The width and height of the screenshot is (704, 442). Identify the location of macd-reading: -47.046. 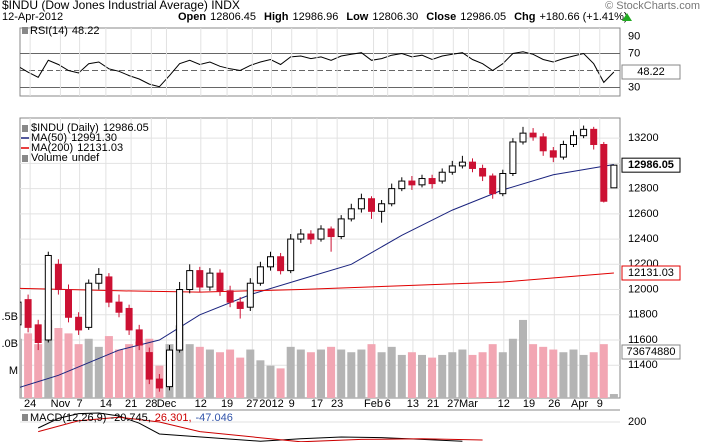
(214, 418).